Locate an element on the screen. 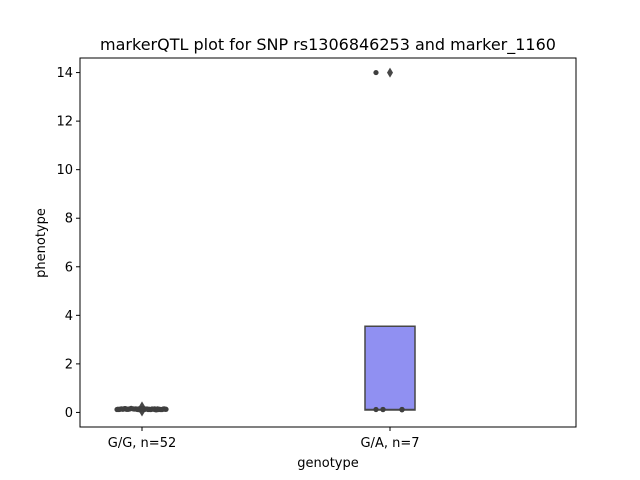 Image resolution: width=640 pixels, height=480 pixels. y-tick-label: 2 is located at coordinates (69, 364).